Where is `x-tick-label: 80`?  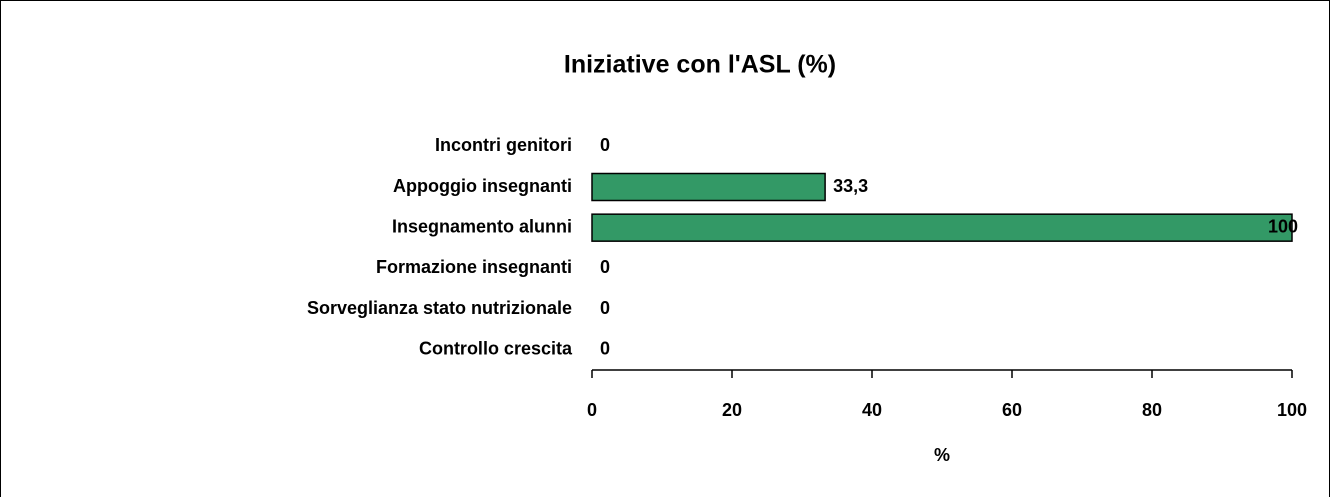
x-tick-label: 80 is located at coordinates (1152, 410).